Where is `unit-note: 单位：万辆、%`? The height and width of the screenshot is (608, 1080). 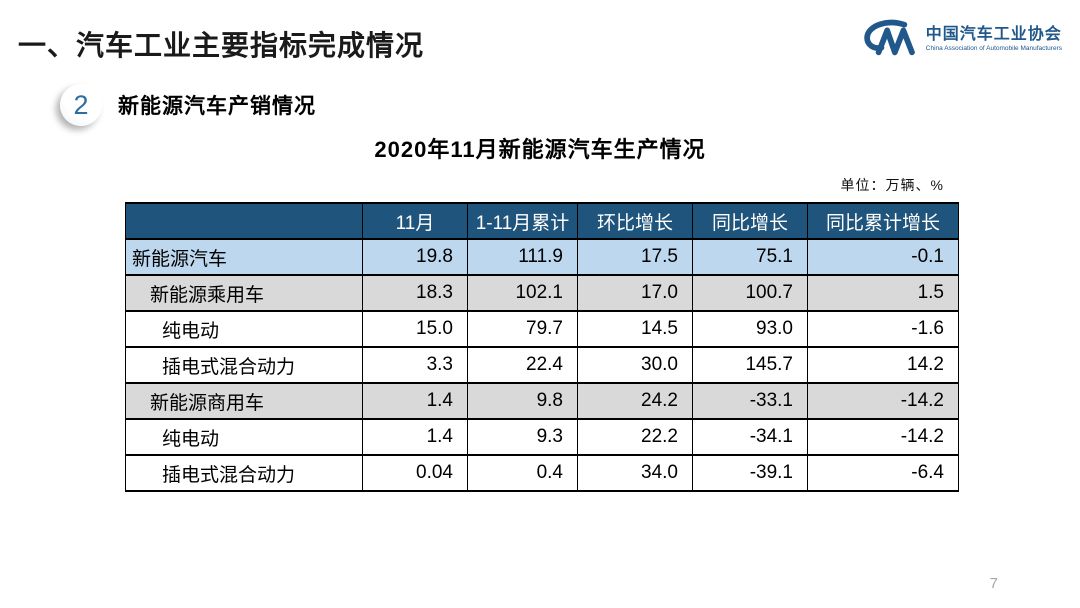
unit-note: 单位：万辆、% is located at coordinates (892, 185).